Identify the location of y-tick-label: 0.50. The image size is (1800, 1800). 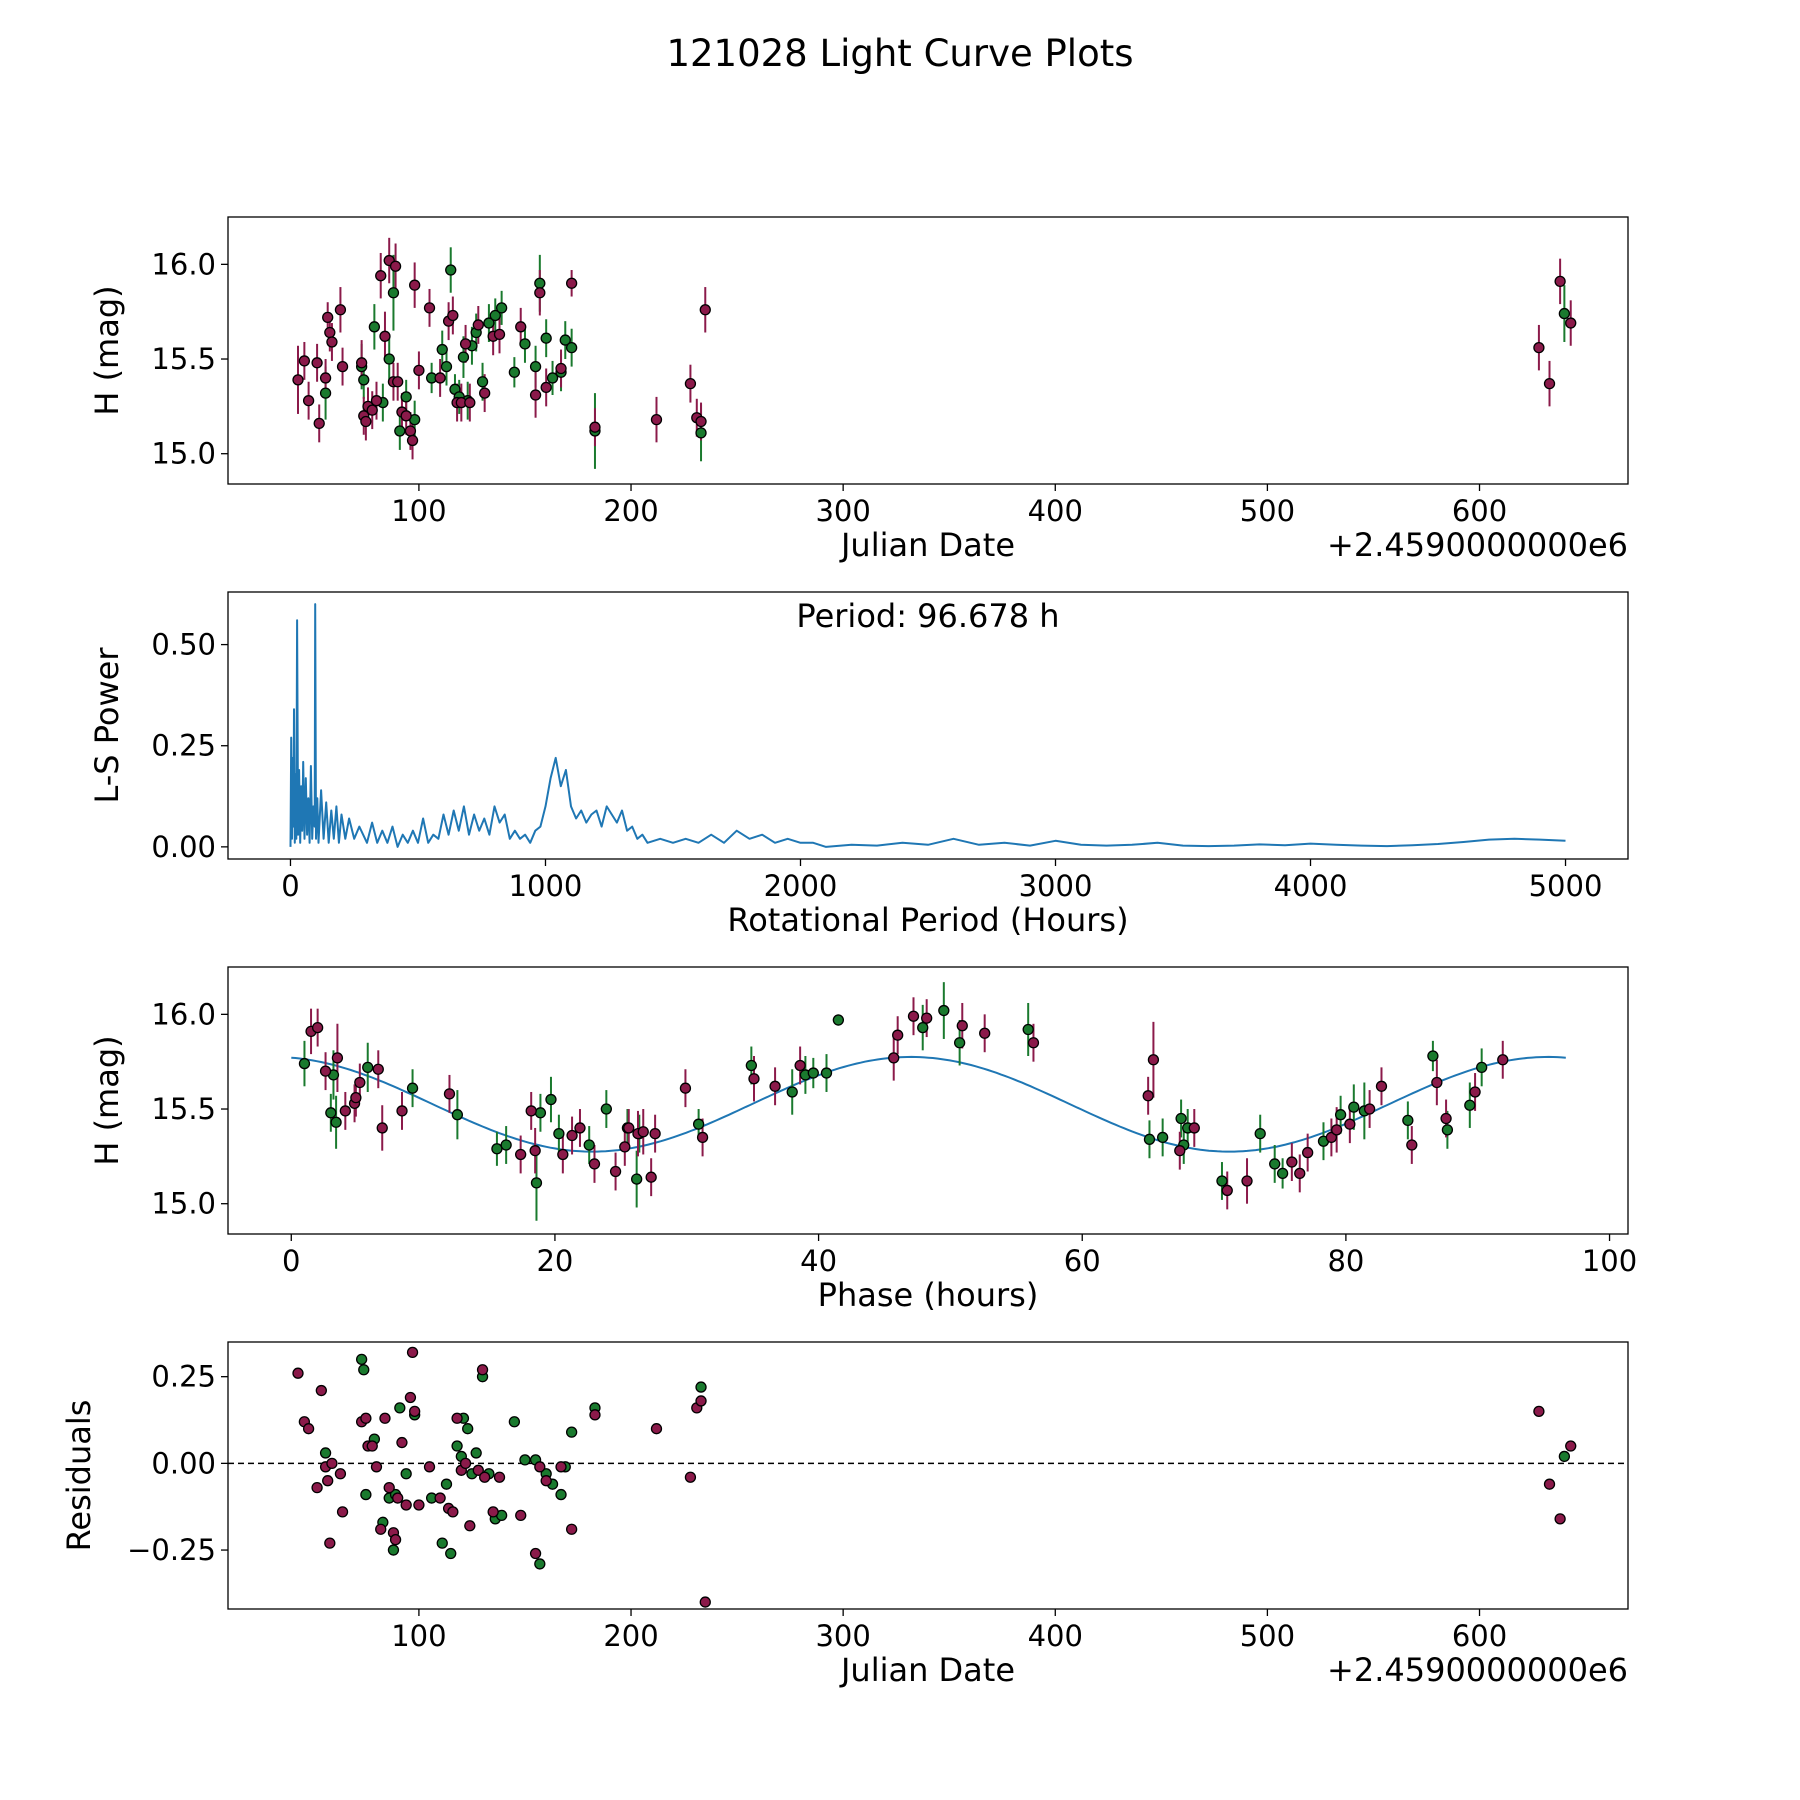
(183, 645).